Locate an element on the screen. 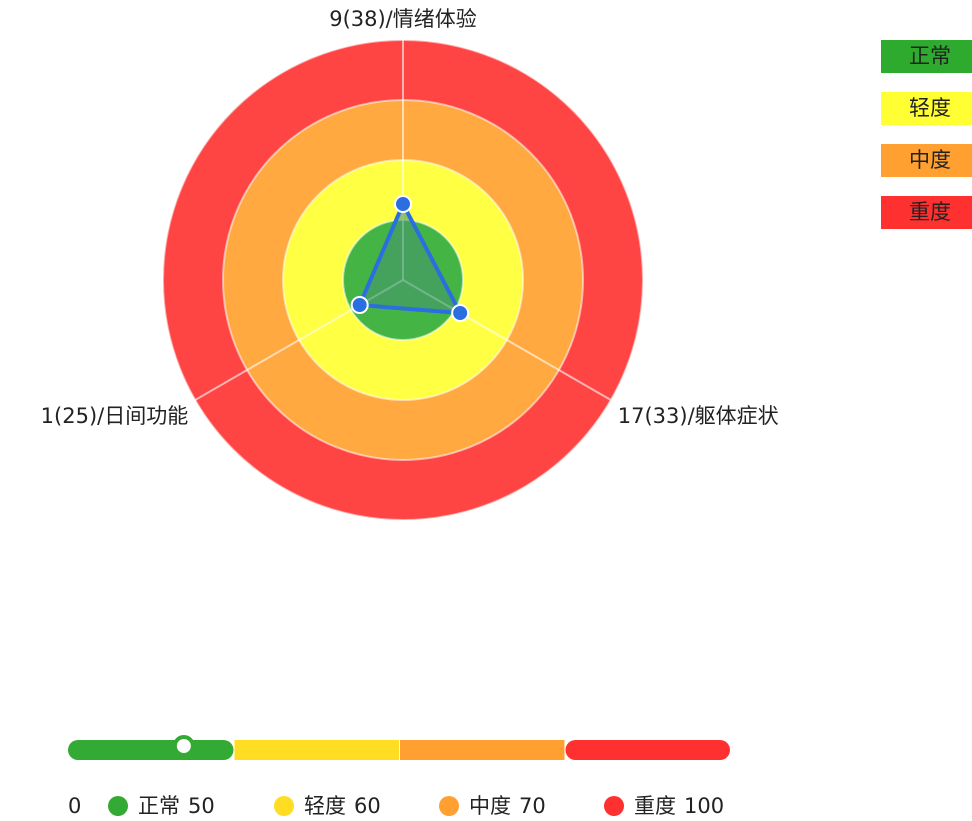 This screenshot has height=821, width=972. legend-label: 轻度 is located at coordinates (930, 108).